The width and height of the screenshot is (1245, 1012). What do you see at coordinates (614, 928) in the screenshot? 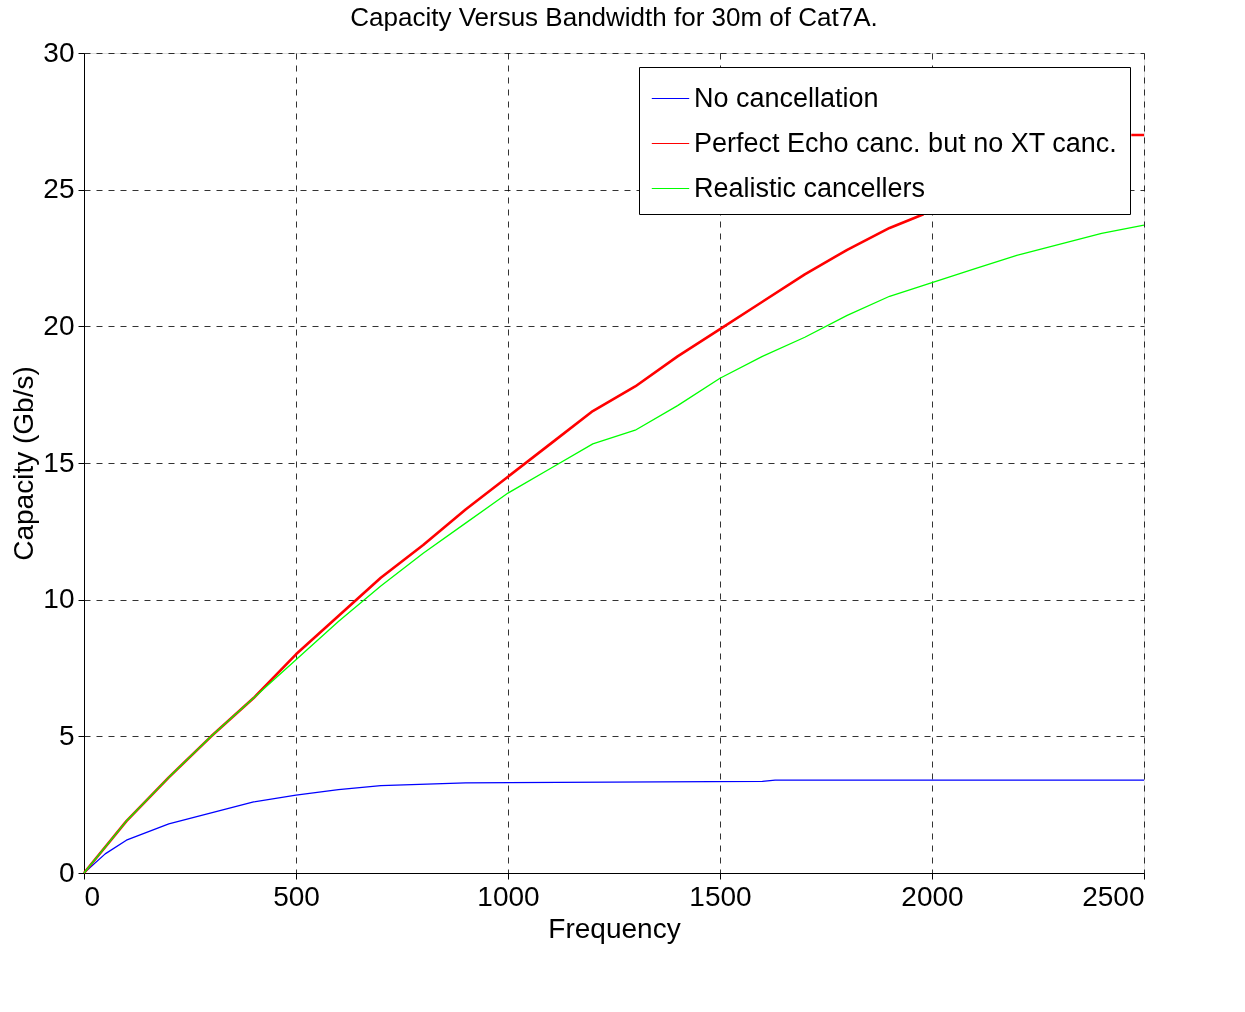
I see `x-axis-title: Frequency` at bounding box center [614, 928].